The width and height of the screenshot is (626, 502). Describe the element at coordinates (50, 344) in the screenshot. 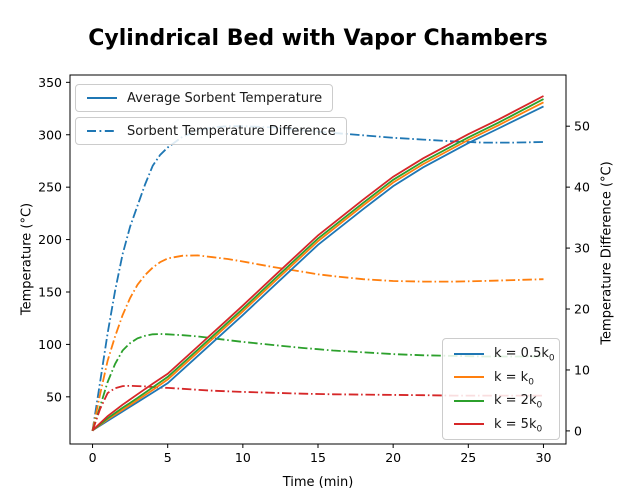

I see `y-left-tick-label: 100` at that location.